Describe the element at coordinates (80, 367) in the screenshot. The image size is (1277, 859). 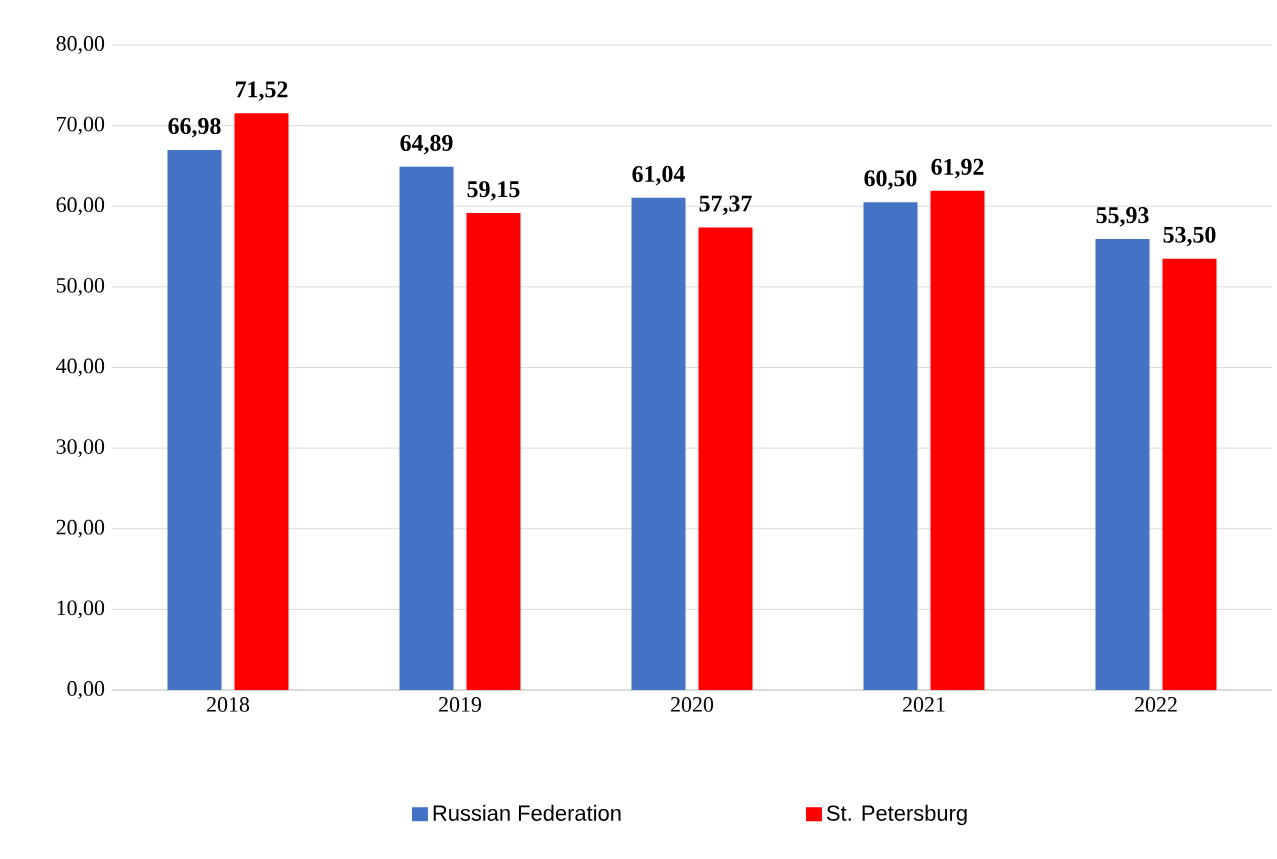
I see `y-tick-label: 40,00` at that location.